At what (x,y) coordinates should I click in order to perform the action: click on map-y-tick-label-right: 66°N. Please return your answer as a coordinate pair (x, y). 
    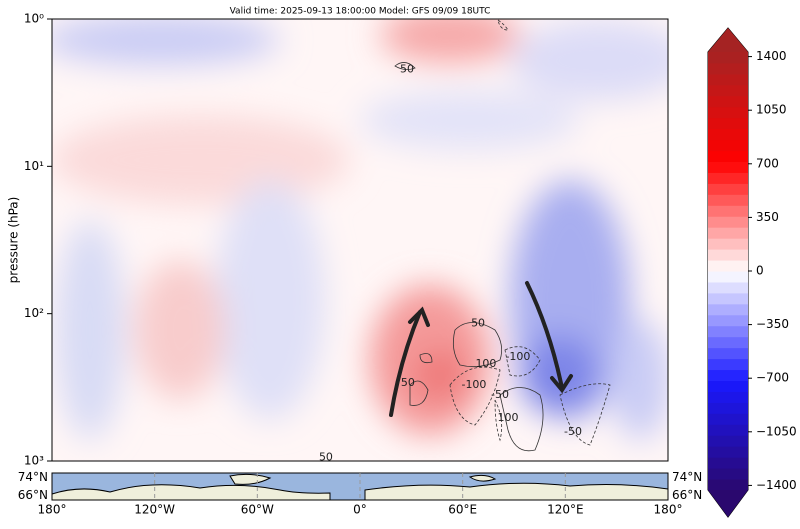
    Looking at the image, I should click on (687, 495).